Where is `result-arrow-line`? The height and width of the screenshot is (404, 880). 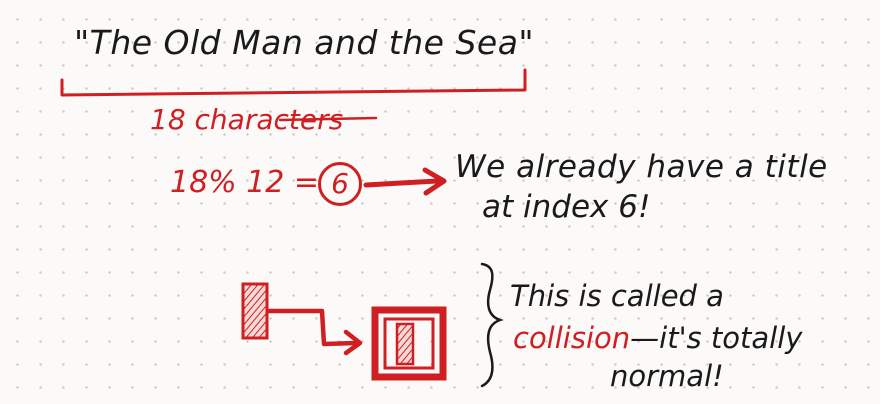 result-arrow-line is located at coordinates (401, 183).